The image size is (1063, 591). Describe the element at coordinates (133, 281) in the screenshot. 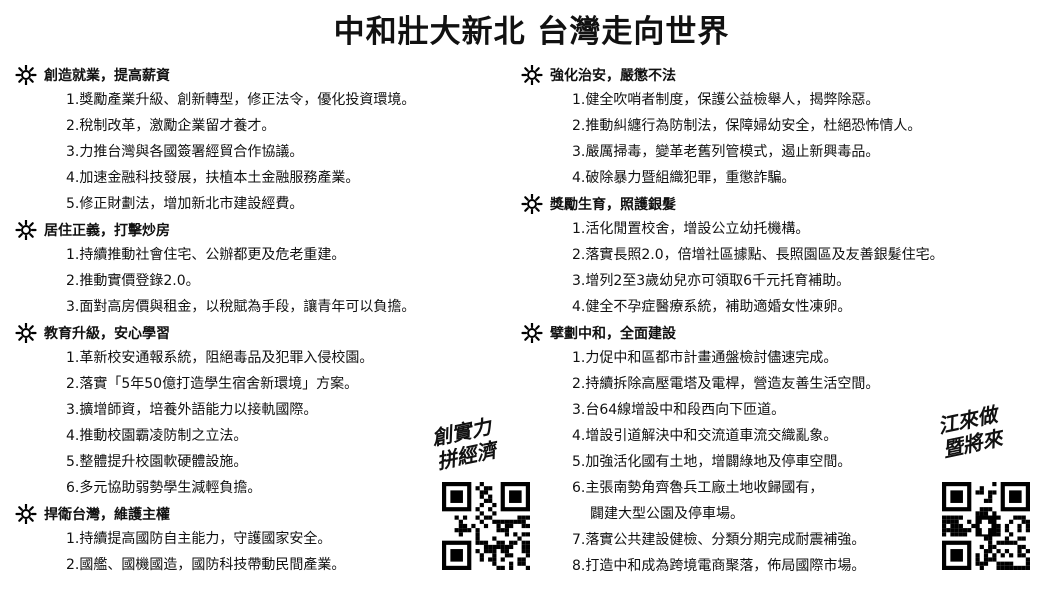

I see `policy-item: 2.推動實價登錄2.0。` at that location.